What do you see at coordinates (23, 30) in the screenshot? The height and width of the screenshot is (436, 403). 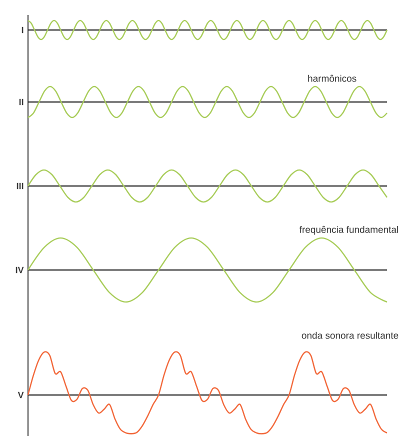 I see `y-axis-title: I` at bounding box center [23, 30].